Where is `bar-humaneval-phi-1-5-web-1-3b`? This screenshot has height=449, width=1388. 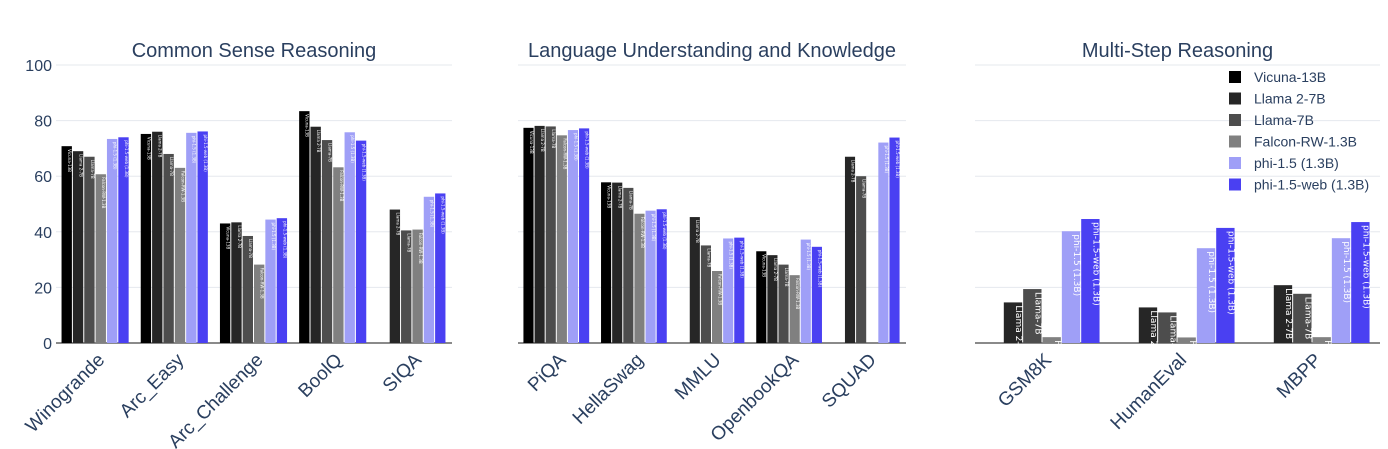 bar-humaneval-phi-1-5-web-1-3b is located at coordinates (1225, 285).